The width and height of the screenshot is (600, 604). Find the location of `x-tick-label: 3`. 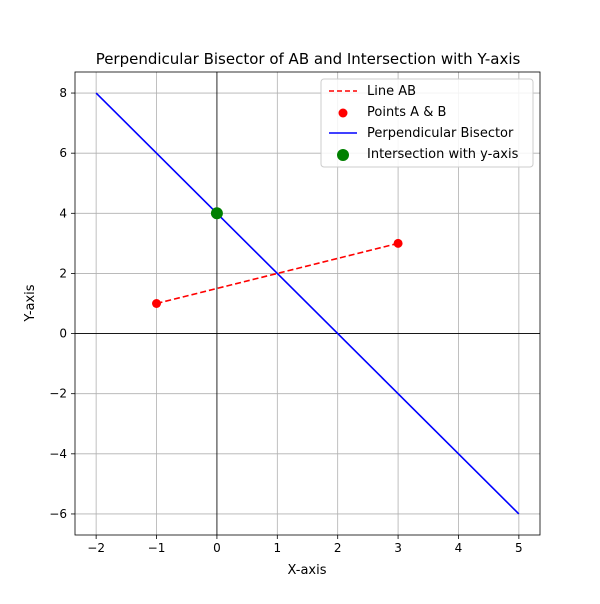

x-tick-label: 3 is located at coordinates (398, 548).